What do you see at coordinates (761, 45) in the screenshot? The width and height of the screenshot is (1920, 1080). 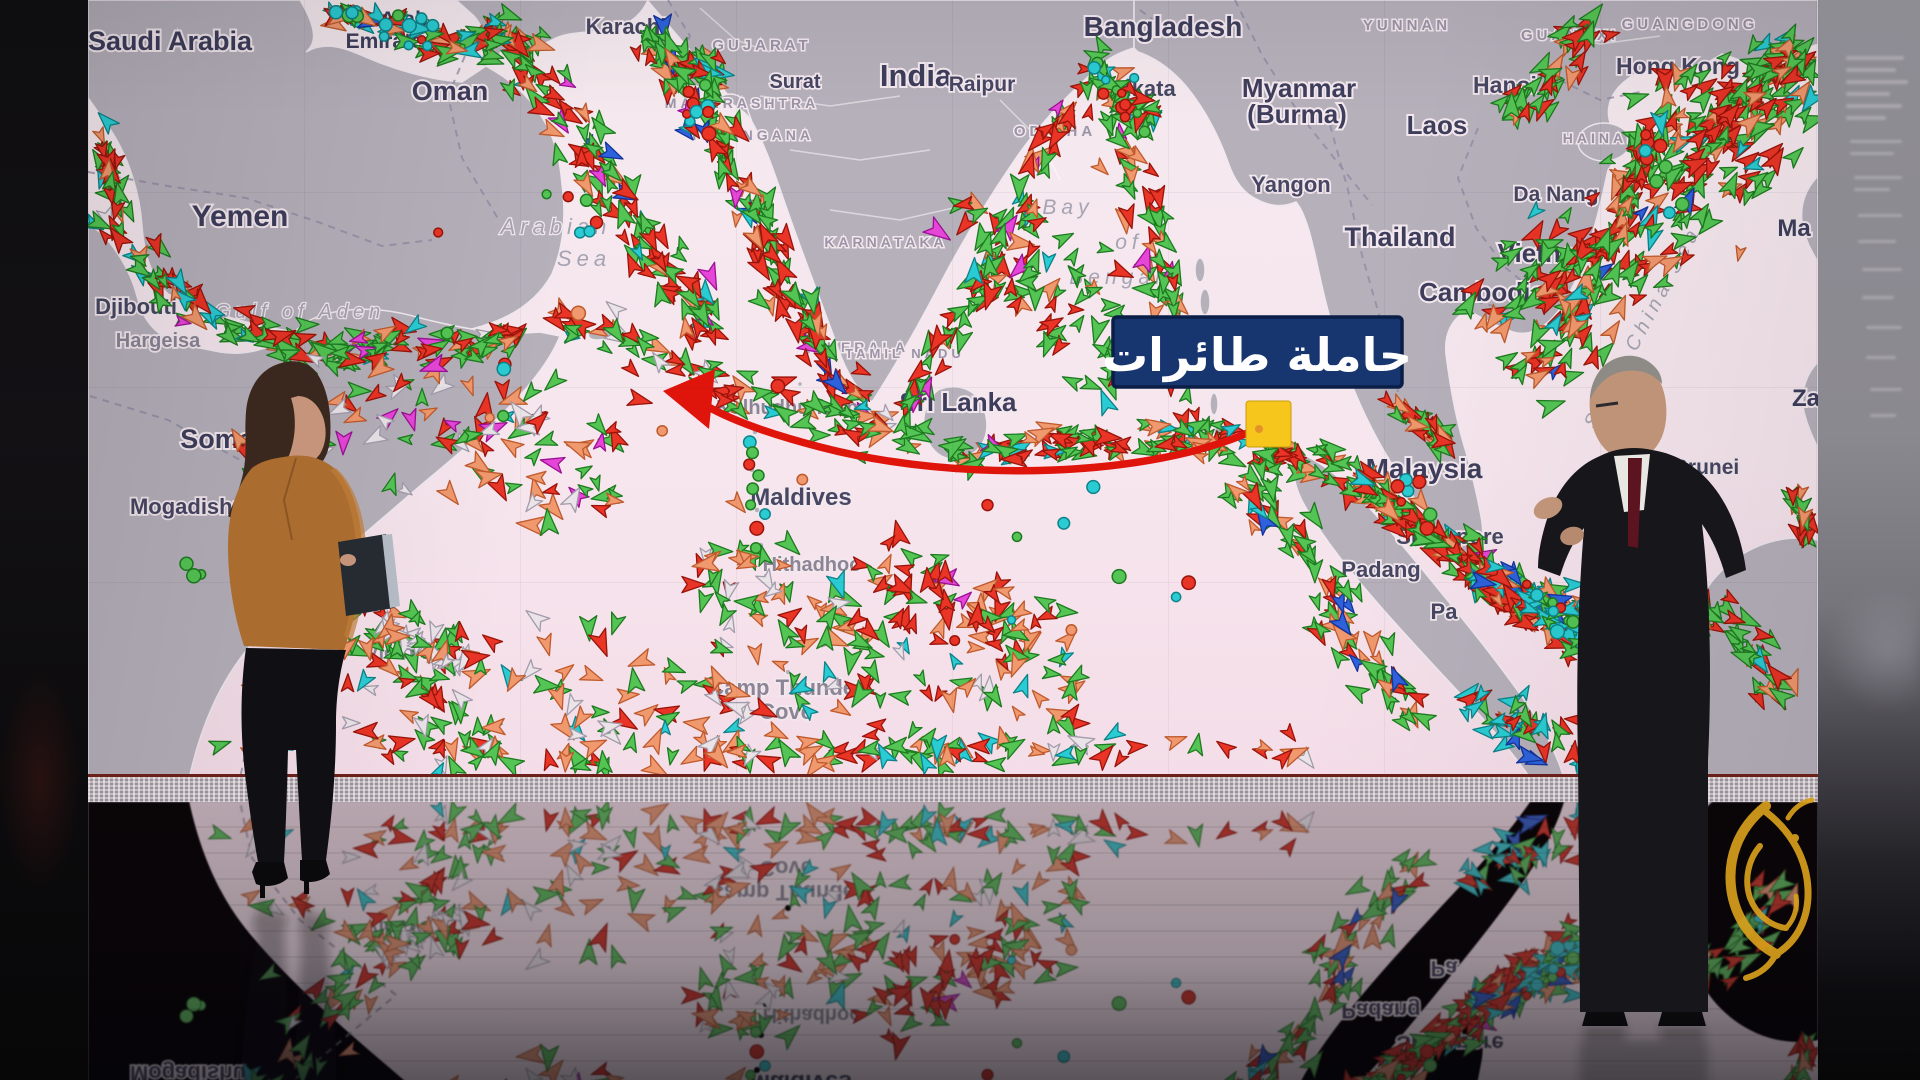 I see `map-label: GUJARAT` at bounding box center [761, 45].